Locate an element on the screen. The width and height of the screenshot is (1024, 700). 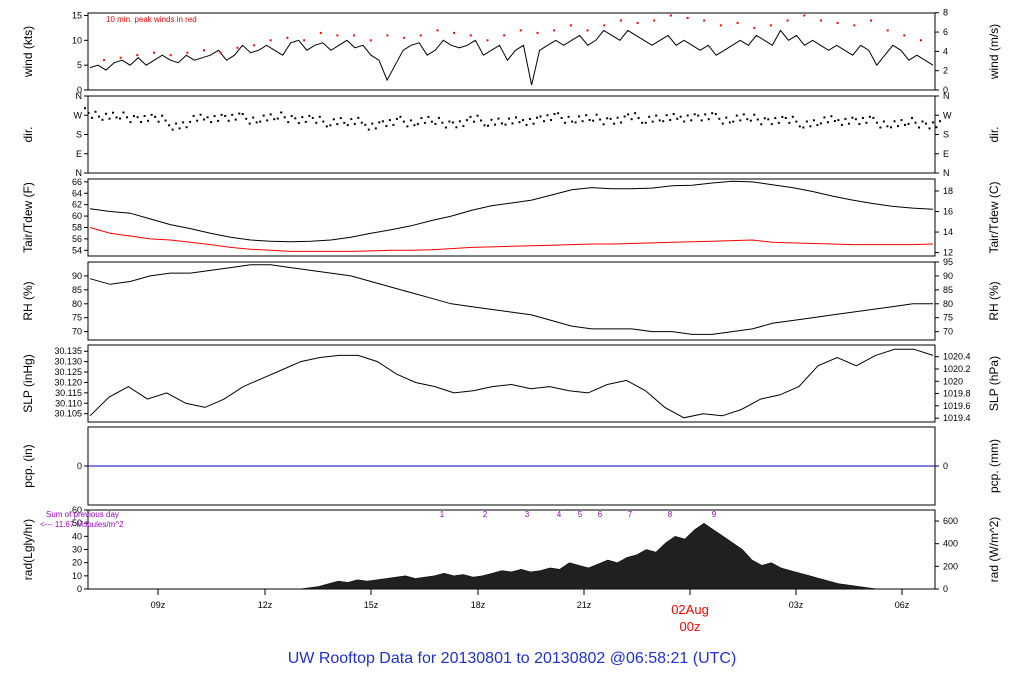
wind-ylabel-right: wind (m/s) is located at coordinates (994, 52).